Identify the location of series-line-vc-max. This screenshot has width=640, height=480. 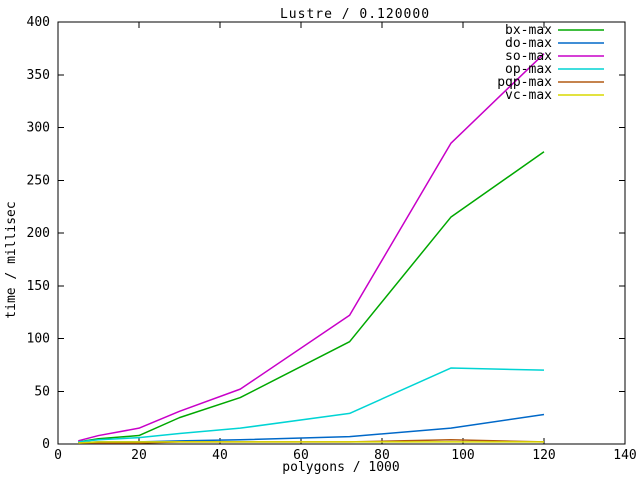
(311, 442).